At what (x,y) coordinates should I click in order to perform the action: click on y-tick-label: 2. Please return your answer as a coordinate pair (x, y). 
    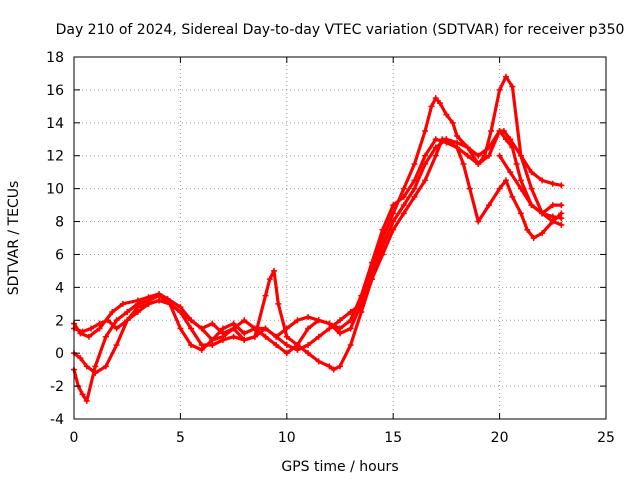
    Looking at the image, I should click on (59, 321).